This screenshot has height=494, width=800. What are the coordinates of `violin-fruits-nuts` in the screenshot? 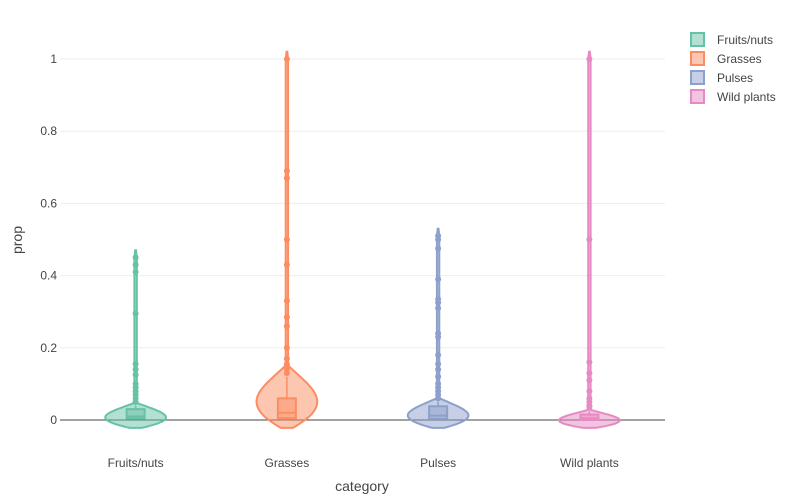 It's located at (136, 339).